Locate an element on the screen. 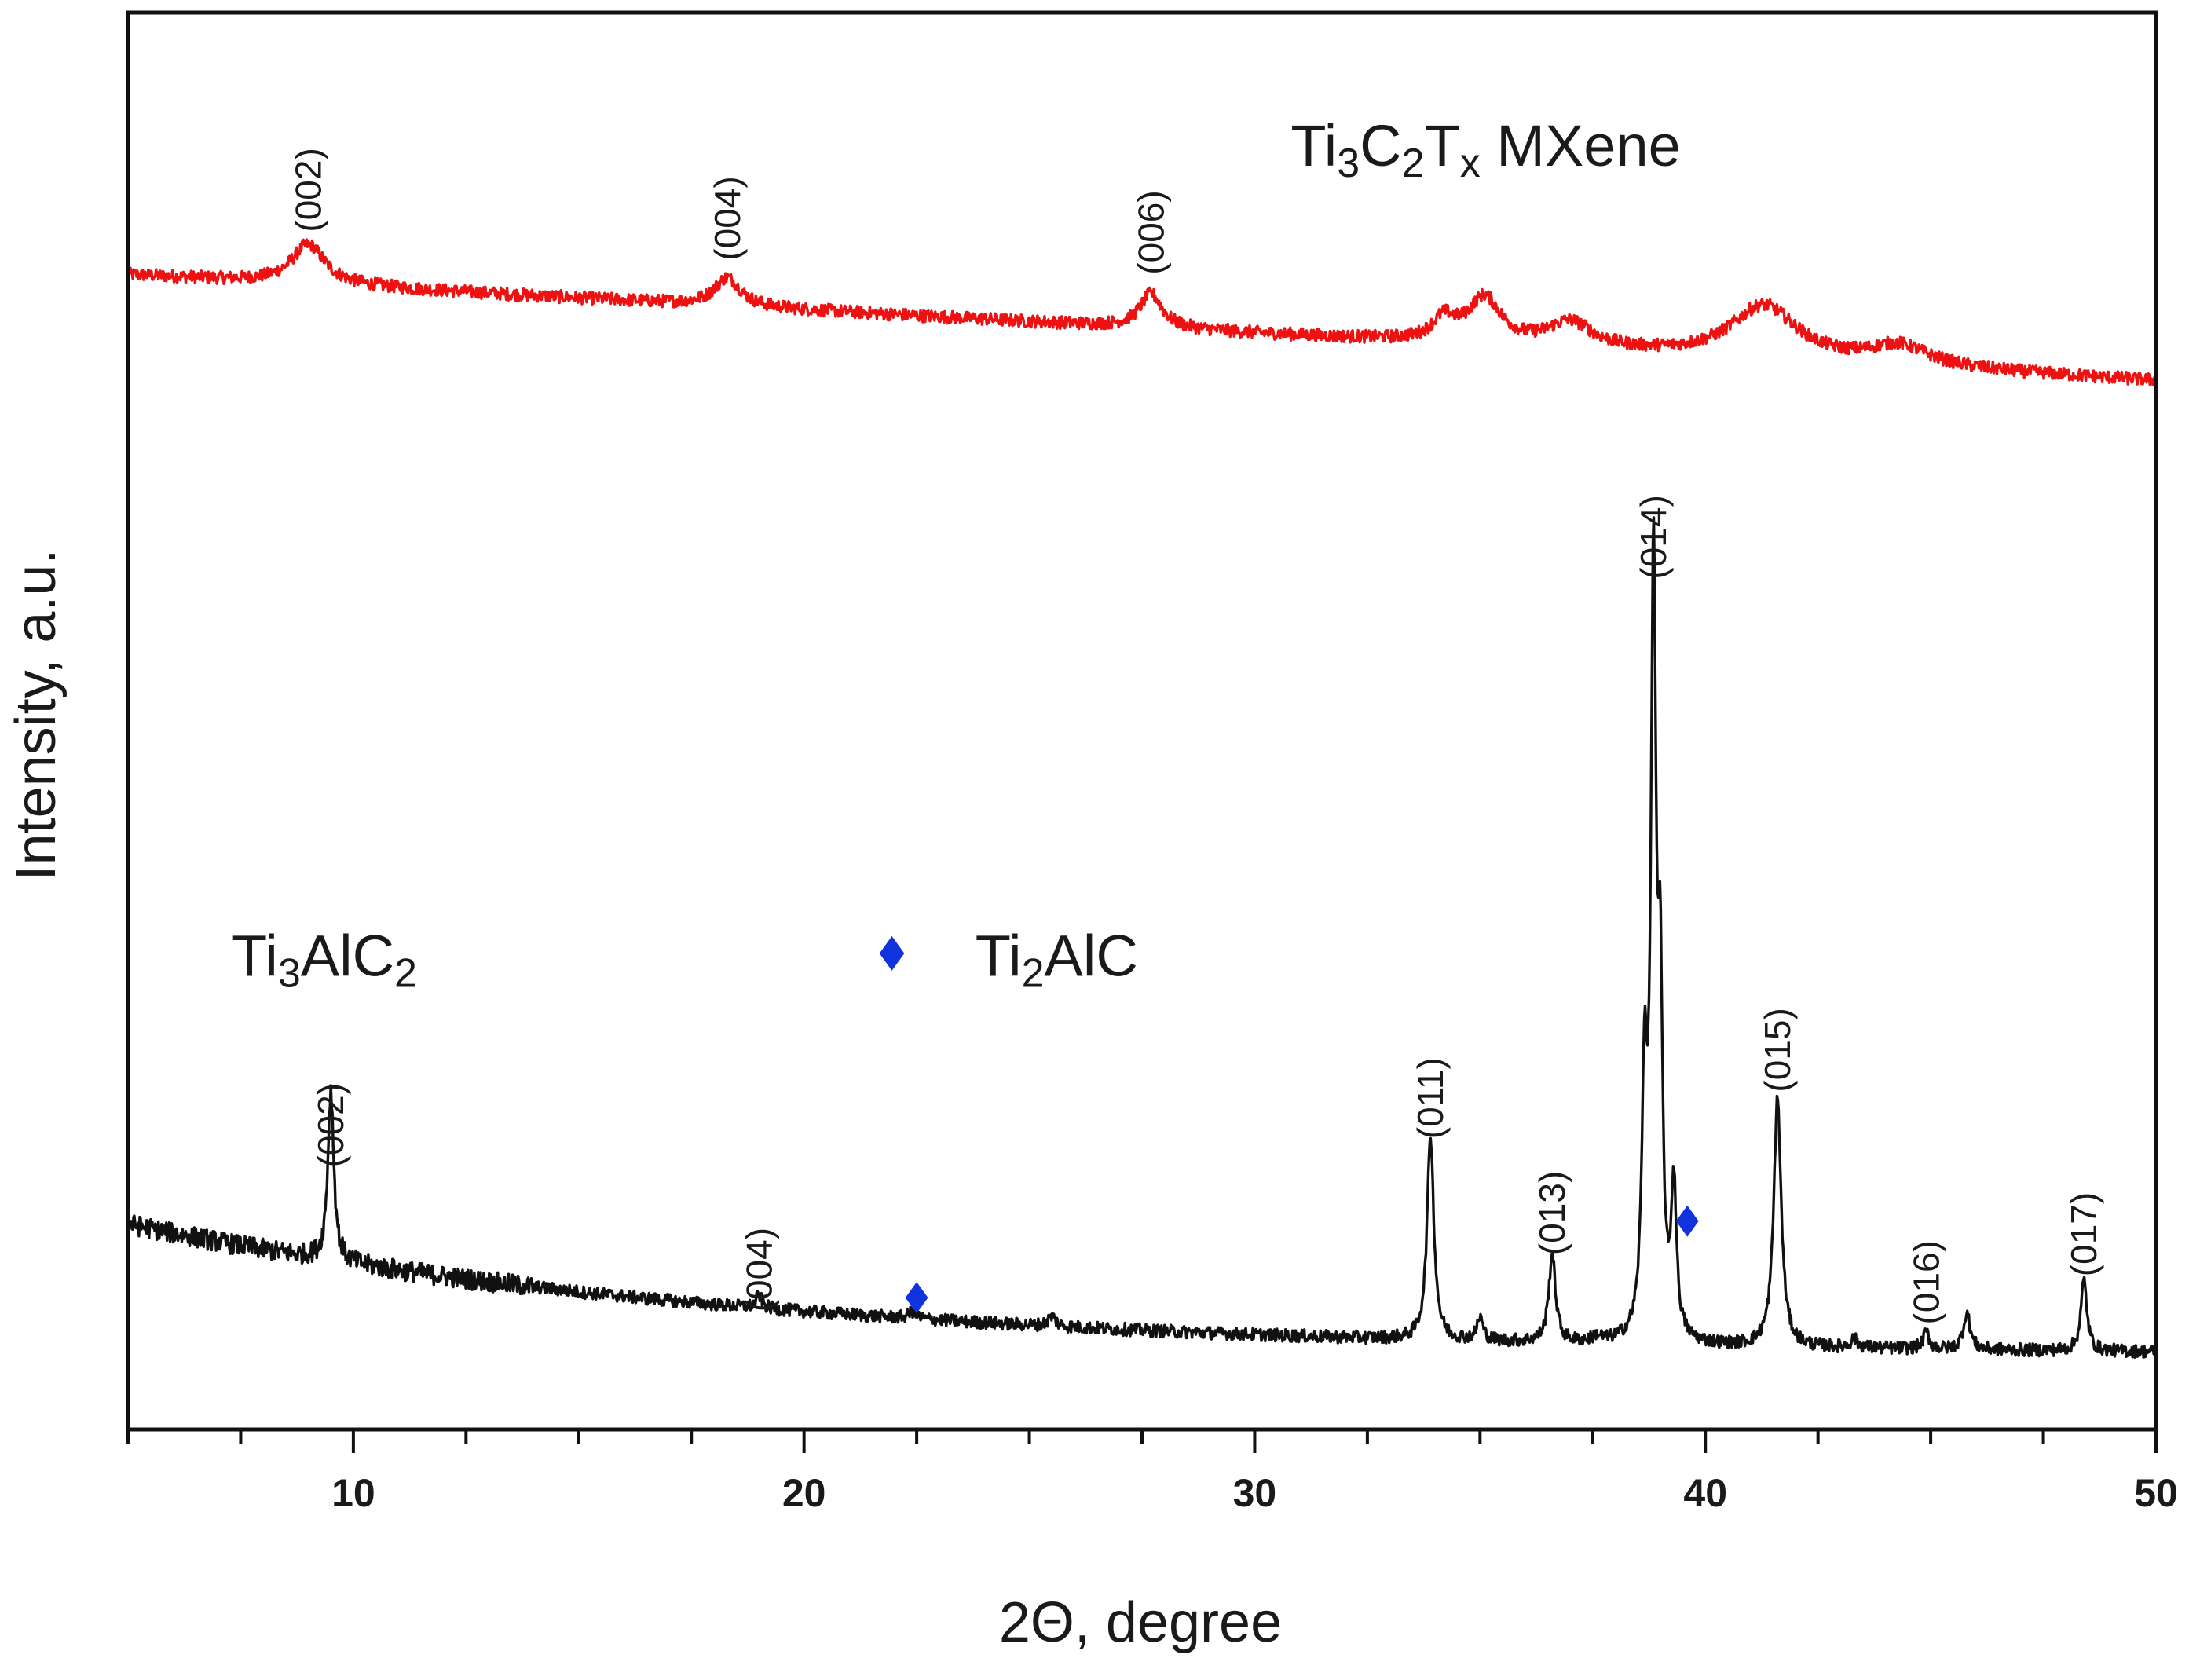 This screenshot has height=1680, width=2200. ti3alc2-peak-label-002: (002) is located at coordinates (331, 1125).